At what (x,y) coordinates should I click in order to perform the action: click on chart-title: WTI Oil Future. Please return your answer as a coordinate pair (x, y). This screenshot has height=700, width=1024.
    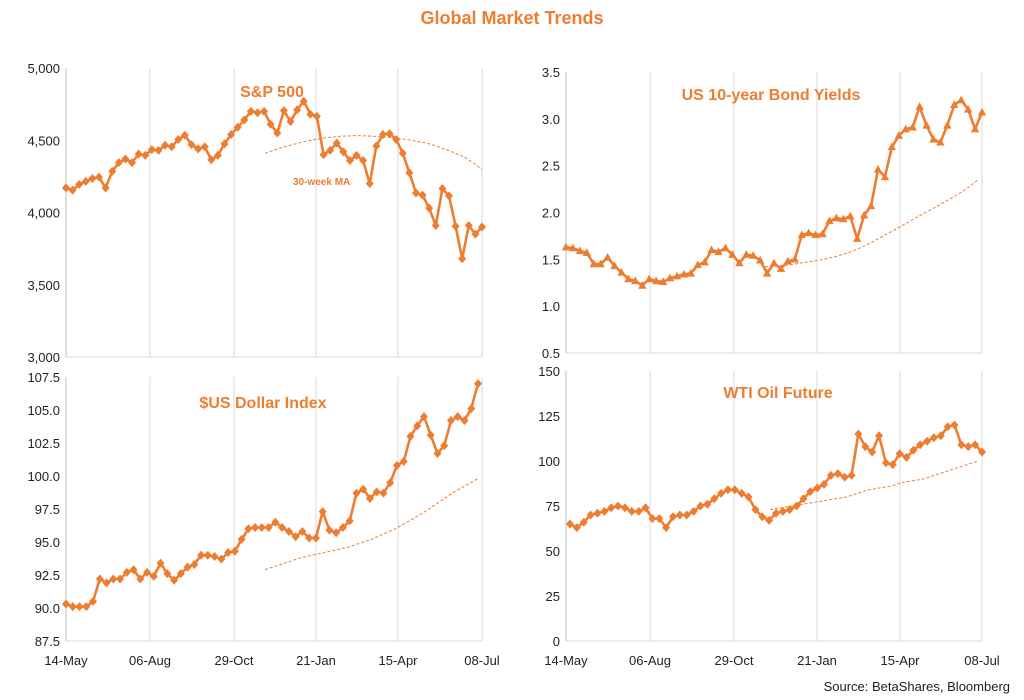
    Looking at the image, I should click on (777, 393).